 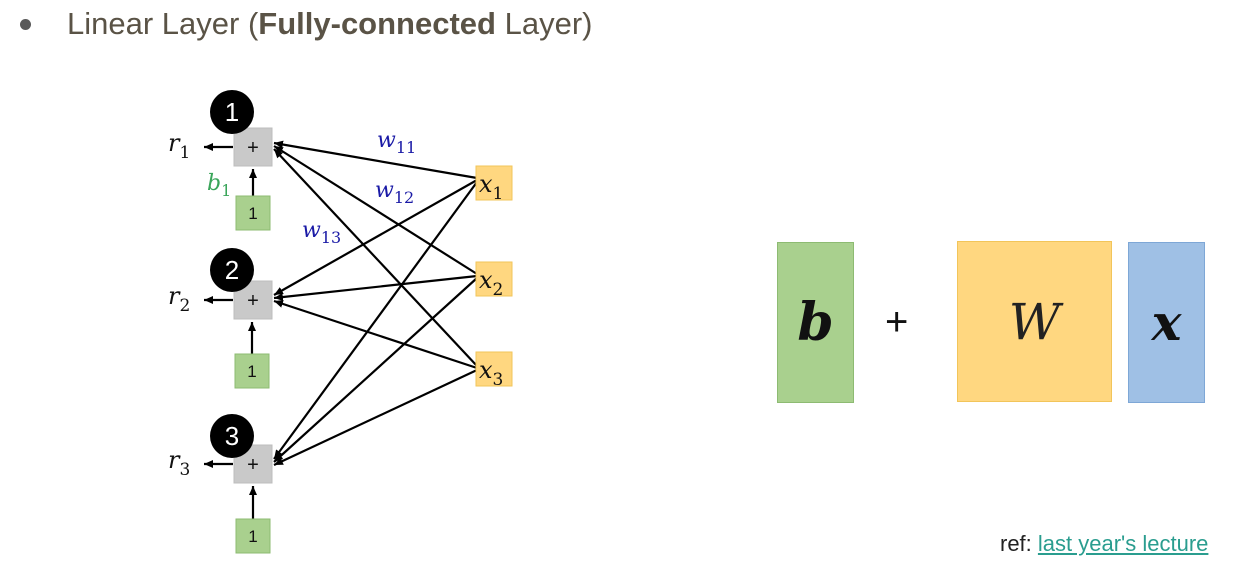 What do you see at coordinates (251, 371) in the screenshot?
I see `bias-input-value-2: 1` at bounding box center [251, 371].